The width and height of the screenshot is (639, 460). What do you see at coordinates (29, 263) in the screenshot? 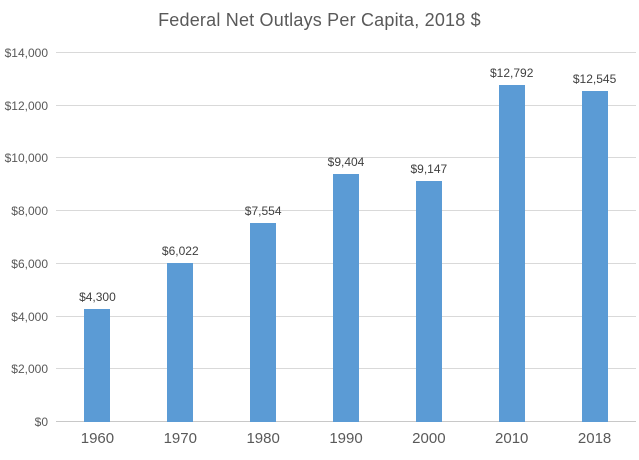
I see `y-tick-label: $6,000` at bounding box center [29, 263].